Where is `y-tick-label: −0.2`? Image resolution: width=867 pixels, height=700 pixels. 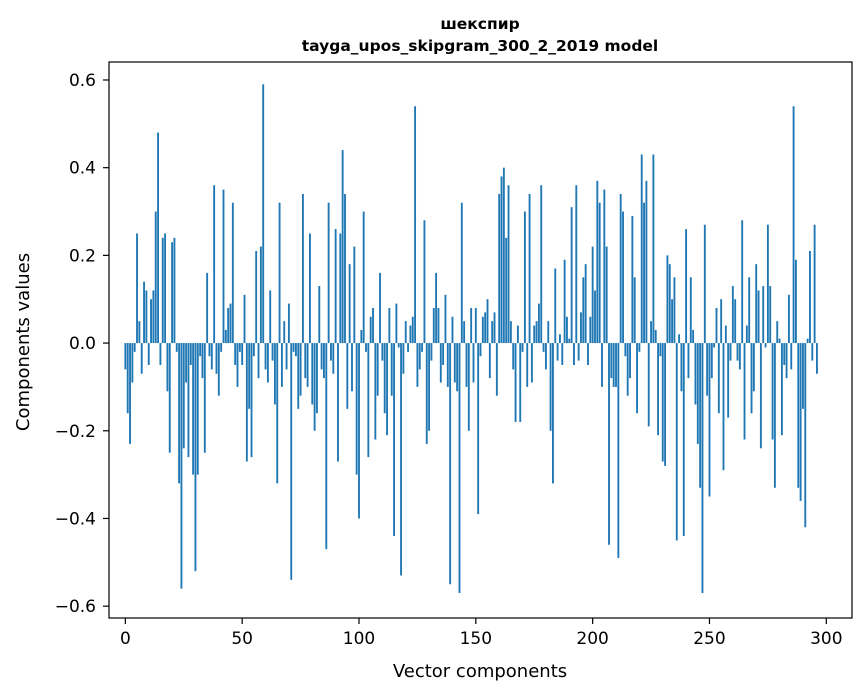 y-tick-label: −0.2 is located at coordinates (75, 432).